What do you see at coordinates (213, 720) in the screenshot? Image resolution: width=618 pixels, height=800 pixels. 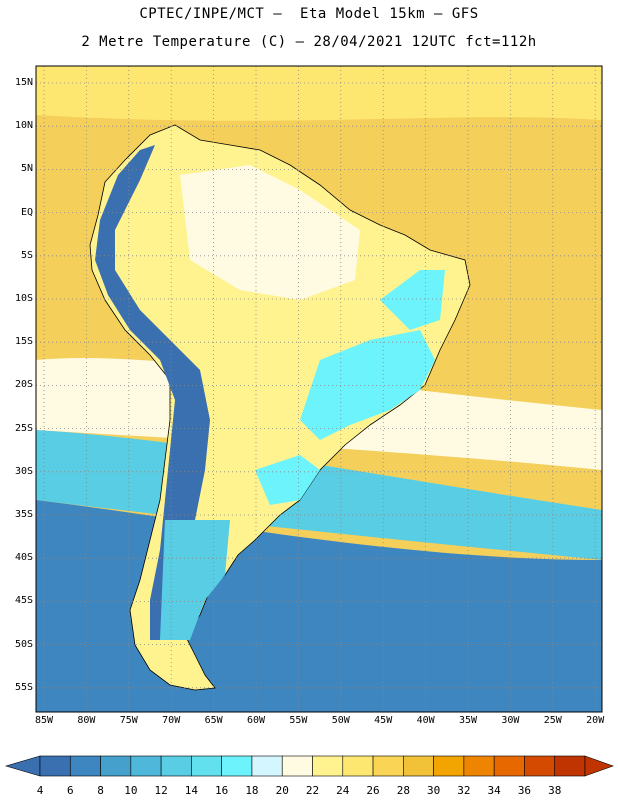 I see `longitude-label: 65W` at bounding box center [213, 720].